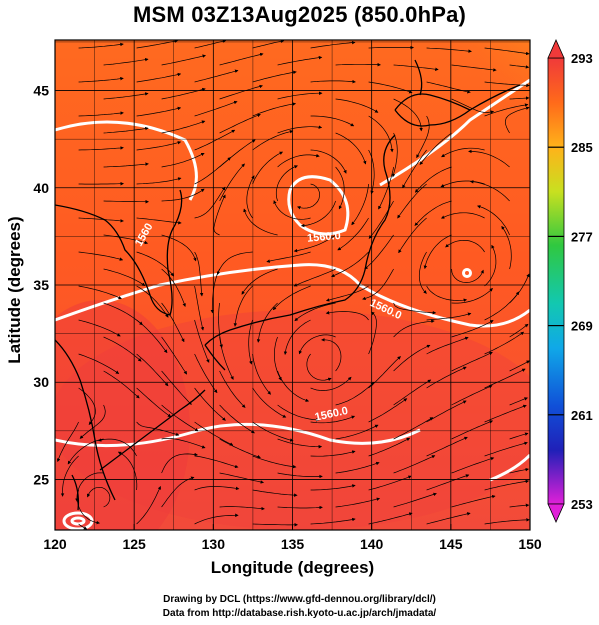  What do you see at coordinates (134, 544) in the screenshot?
I see `x-tick-label: 125` at bounding box center [134, 544].